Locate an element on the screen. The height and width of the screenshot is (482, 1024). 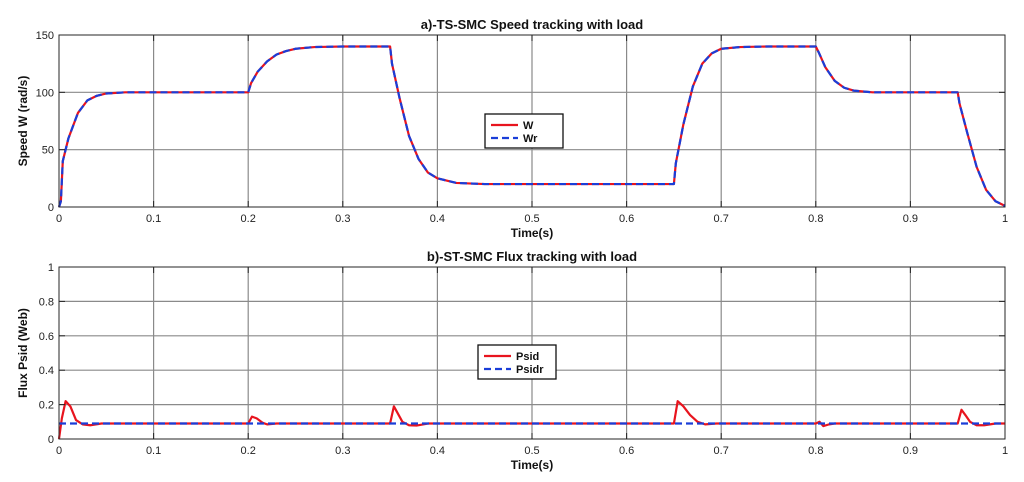
chart1-x-tick-label: 0.1 is located at coordinates (153, 451).